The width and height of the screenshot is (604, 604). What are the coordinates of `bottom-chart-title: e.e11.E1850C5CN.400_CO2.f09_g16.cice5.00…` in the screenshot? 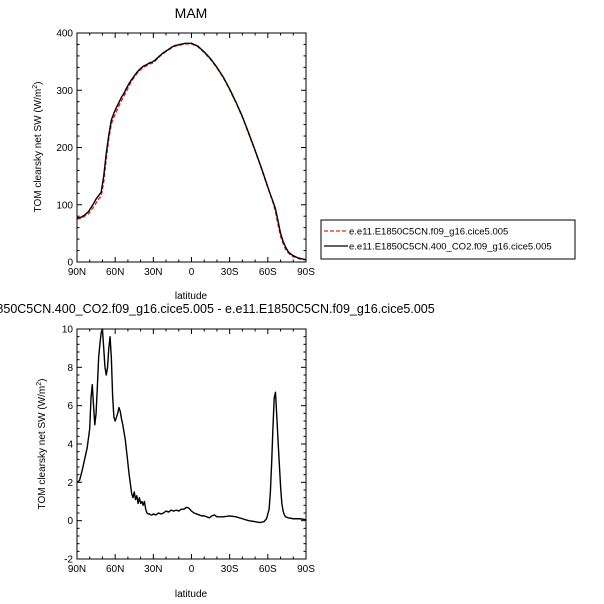 It's located at (217, 309).